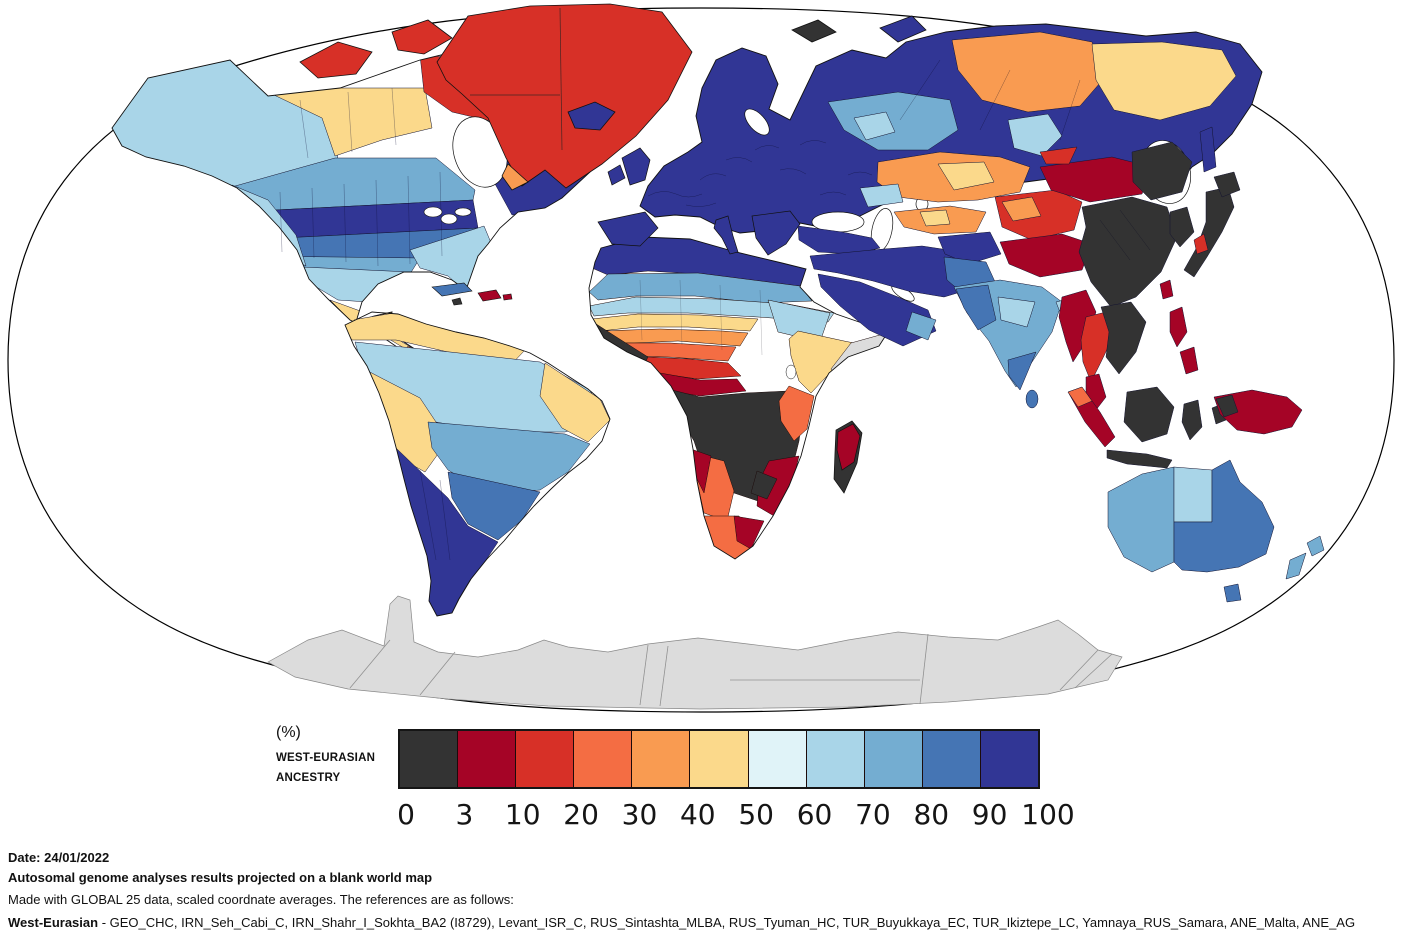 The image size is (1402, 938). What do you see at coordinates (757, 122) in the screenshot?
I see `baltic-sea` at bounding box center [757, 122].